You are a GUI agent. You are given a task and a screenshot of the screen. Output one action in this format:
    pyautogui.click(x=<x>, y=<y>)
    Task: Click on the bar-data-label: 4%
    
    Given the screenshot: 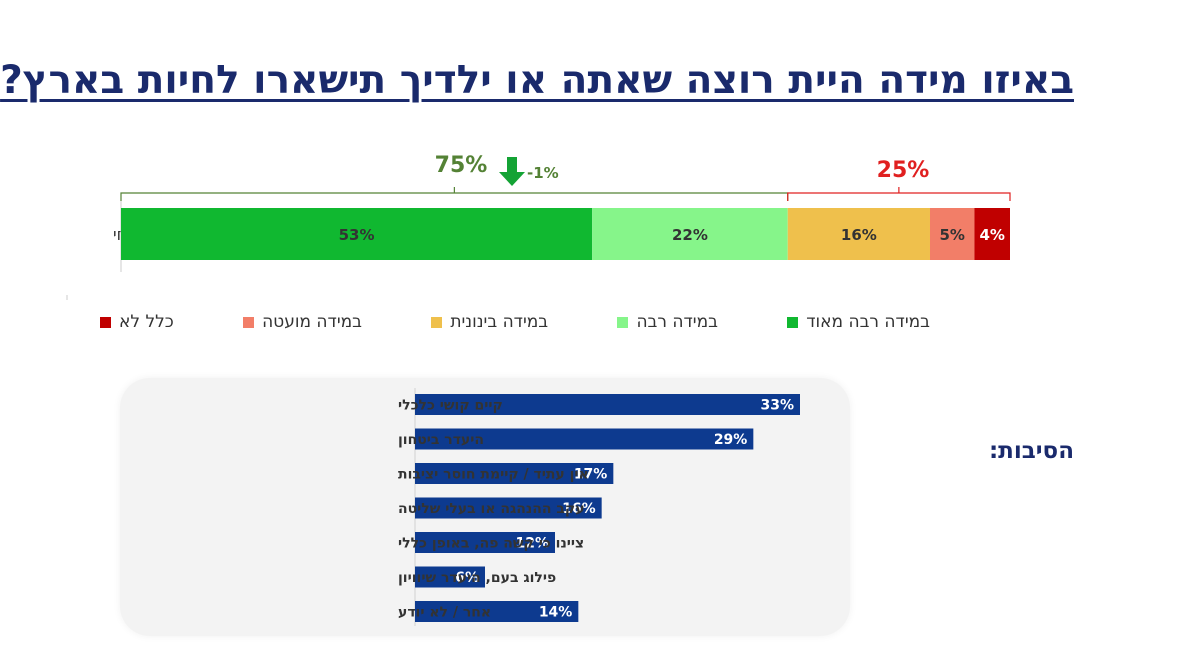 What is the action you would take?
    pyautogui.click(x=991, y=235)
    